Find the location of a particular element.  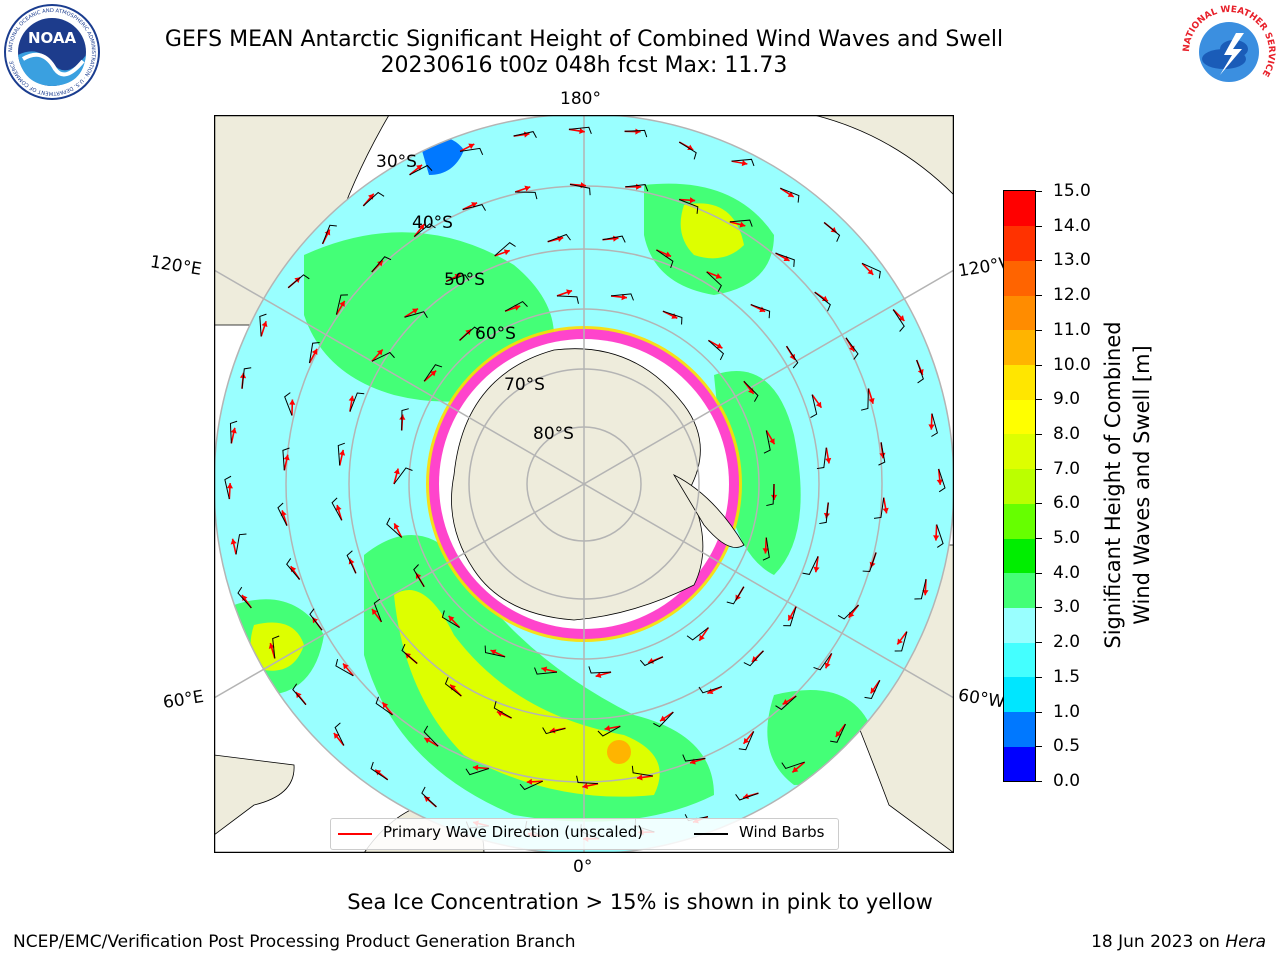

colorbar-tick-label: 0.5 is located at coordinates (1067, 746).